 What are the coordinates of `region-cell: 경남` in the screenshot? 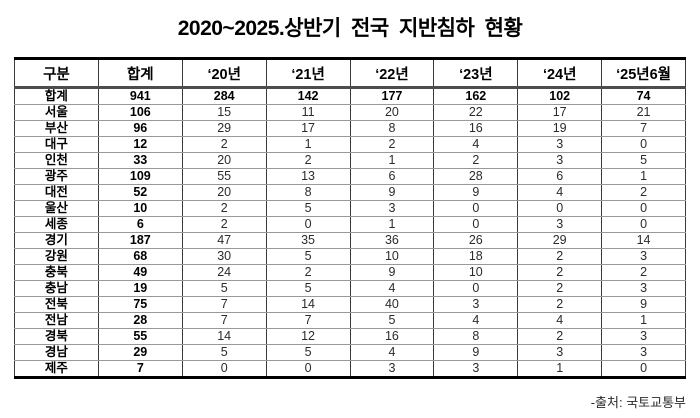 It's located at (56, 352).